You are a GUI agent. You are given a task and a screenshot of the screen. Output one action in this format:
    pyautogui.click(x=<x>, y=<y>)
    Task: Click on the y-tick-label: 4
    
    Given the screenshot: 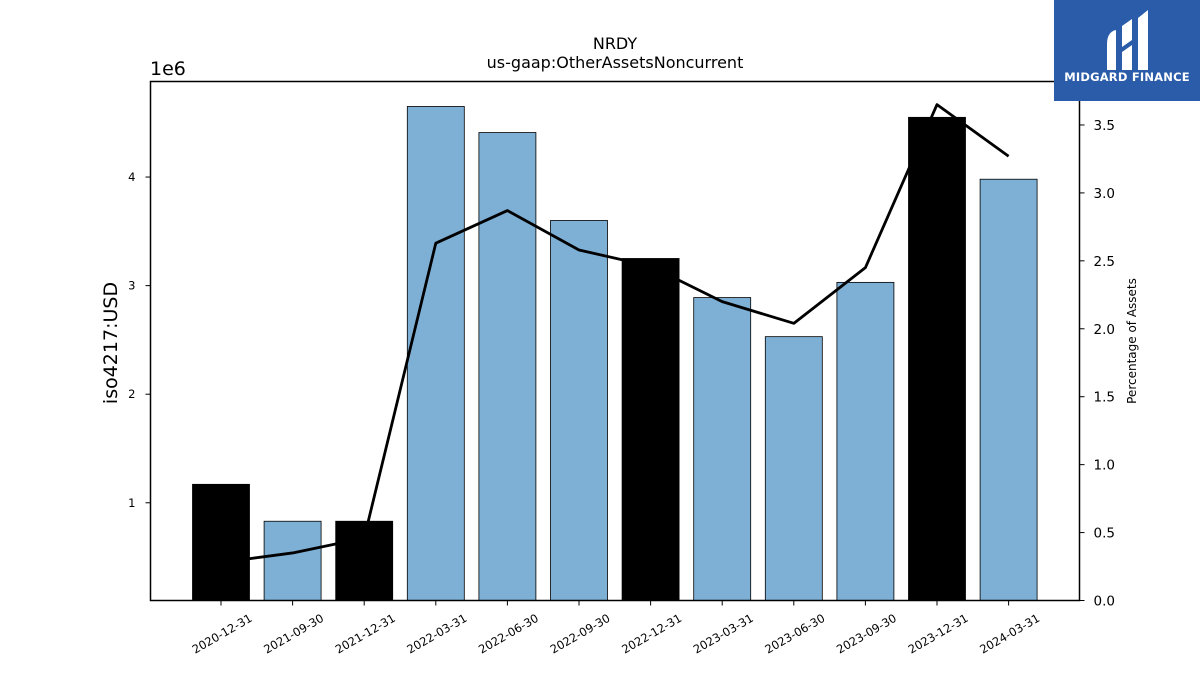 What is the action you would take?
    pyautogui.click(x=131, y=177)
    